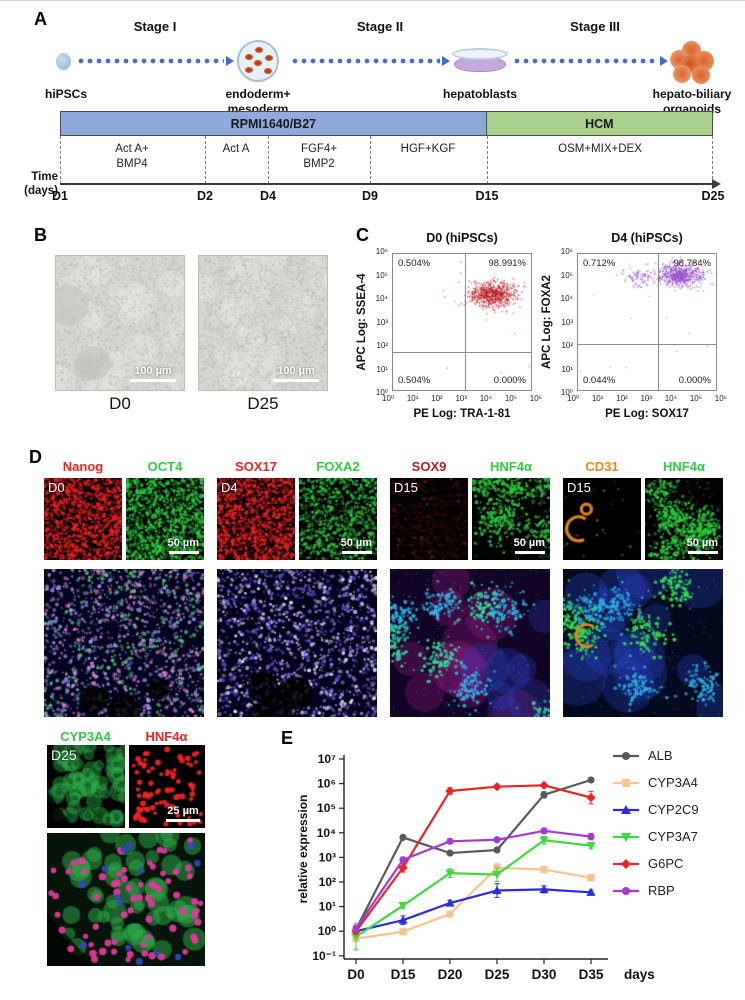 This screenshot has height=1000, width=745. Describe the element at coordinates (382, 322) in the screenshot. I see `y-tick: 10³` at that location.